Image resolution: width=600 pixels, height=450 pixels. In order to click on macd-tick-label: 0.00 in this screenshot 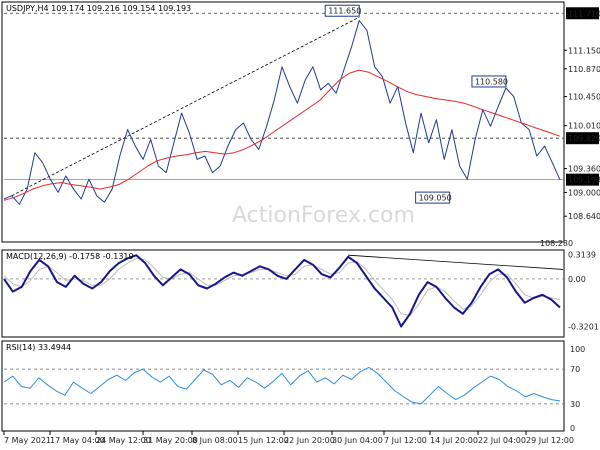, I will do `click(577, 279)`.